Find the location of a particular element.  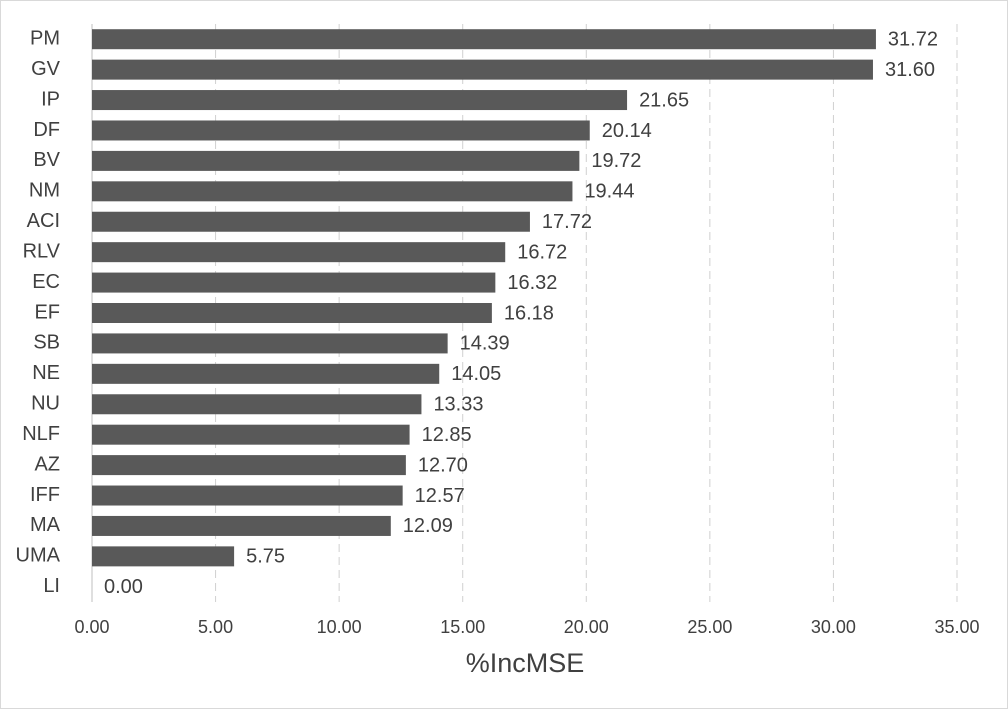

x-tick-label: 10.00 is located at coordinates (339, 627).